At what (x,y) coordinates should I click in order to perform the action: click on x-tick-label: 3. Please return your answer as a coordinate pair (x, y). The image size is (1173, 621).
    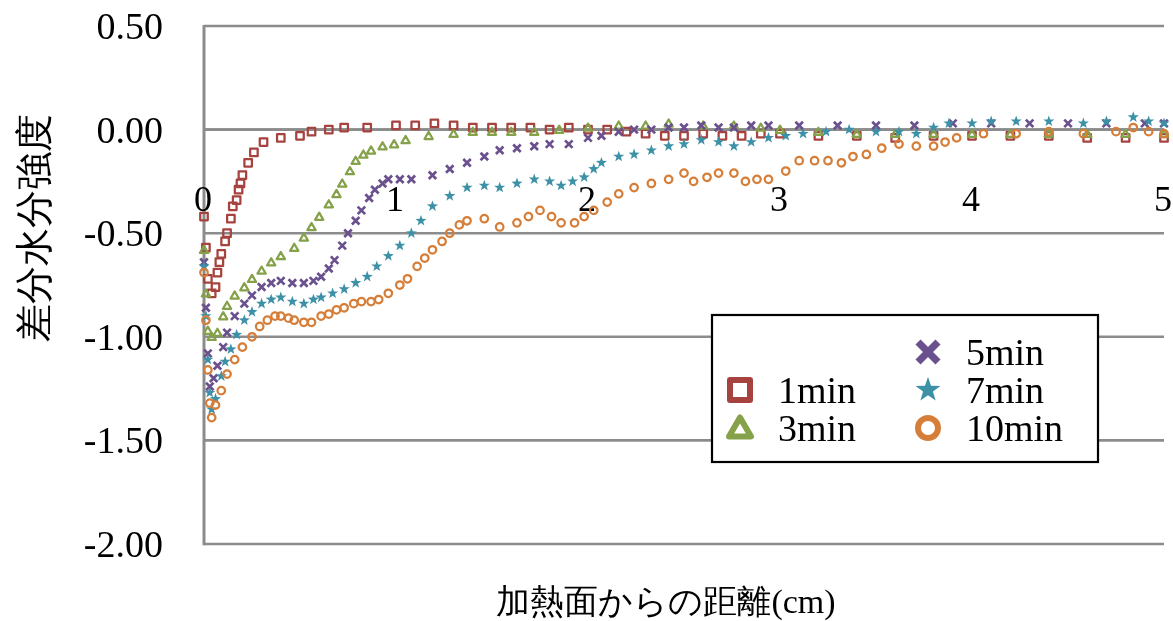
    Looking at the image, I should click on (779, 198).